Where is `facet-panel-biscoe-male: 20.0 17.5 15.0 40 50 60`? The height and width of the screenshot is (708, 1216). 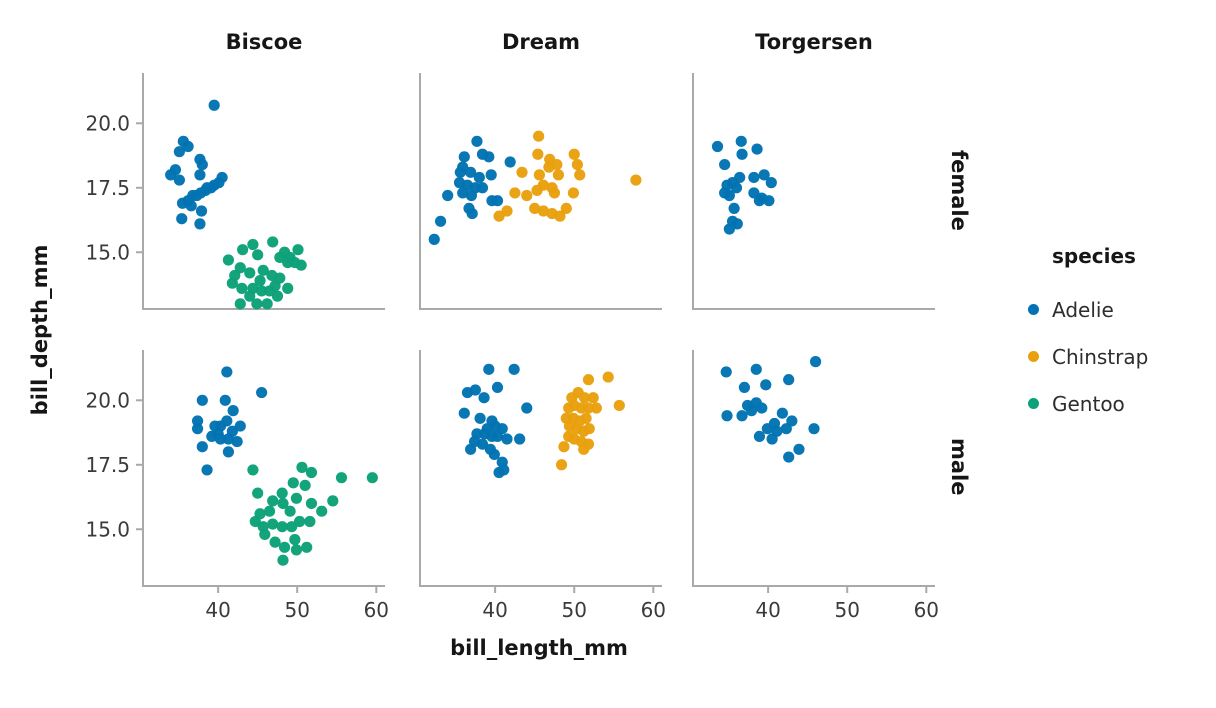
facet-panel-biscoe-male: 20.0 17.5 15.0 40 50 60 is located at coordinates (237, 486).